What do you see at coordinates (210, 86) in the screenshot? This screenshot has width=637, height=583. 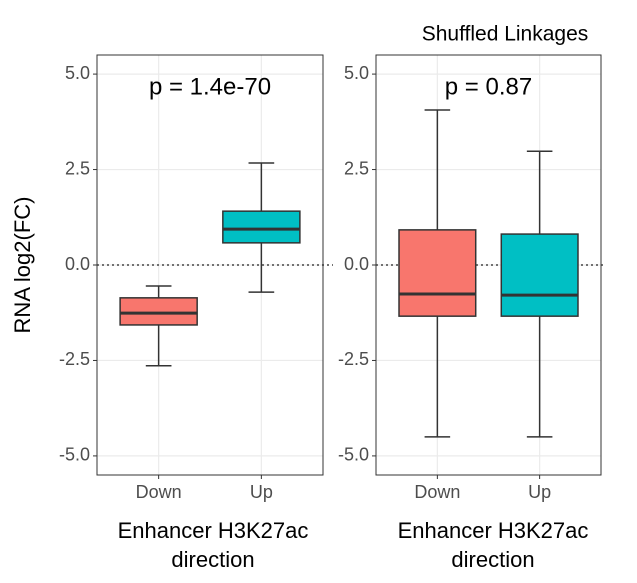 I see `annotation: p = 1.4e-70` at bounding box center [210, 86].